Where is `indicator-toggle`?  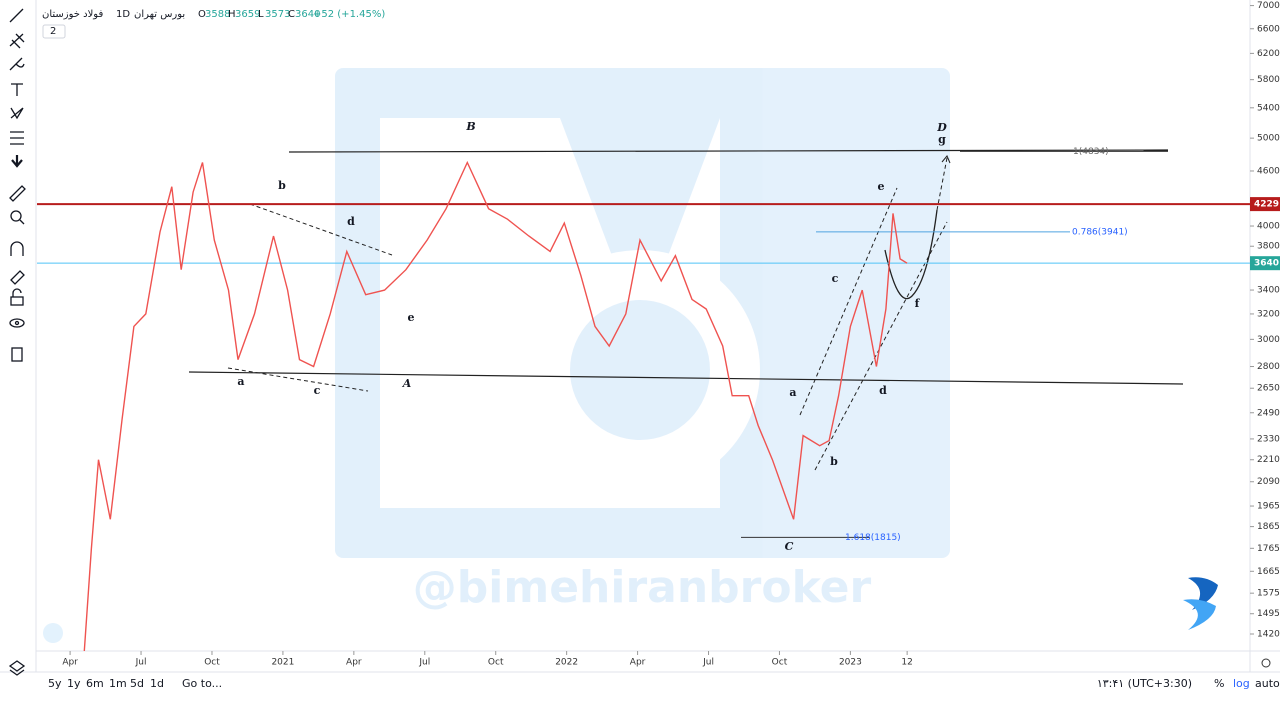 indicator-toggle is located at coordinates (54, 31).